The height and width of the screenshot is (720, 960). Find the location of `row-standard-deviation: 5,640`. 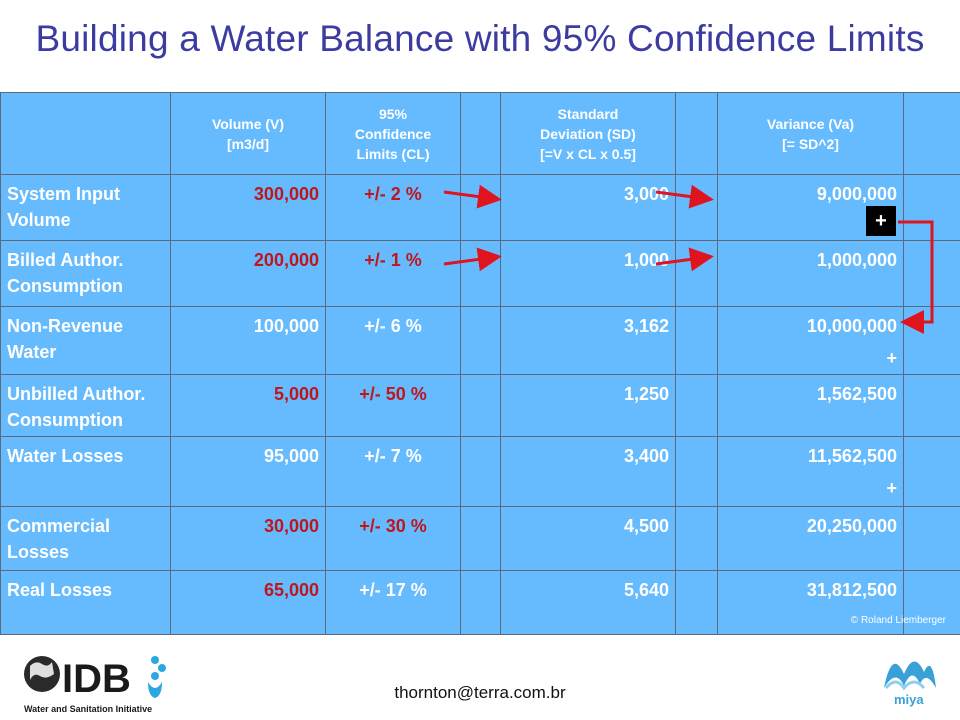

row-standard-deviation: 5,640 is located at coordinates (588, 602).